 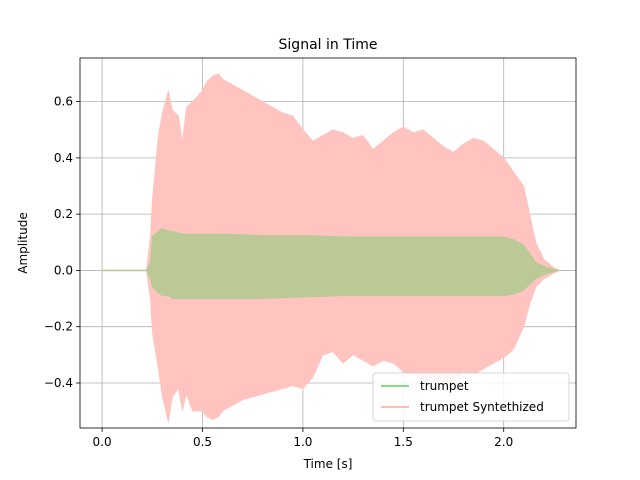 I want to click on y-axis-ticks: −0.4 −0.2 0.0 0.2 0.4 0.6, so click(x=62, y=242).